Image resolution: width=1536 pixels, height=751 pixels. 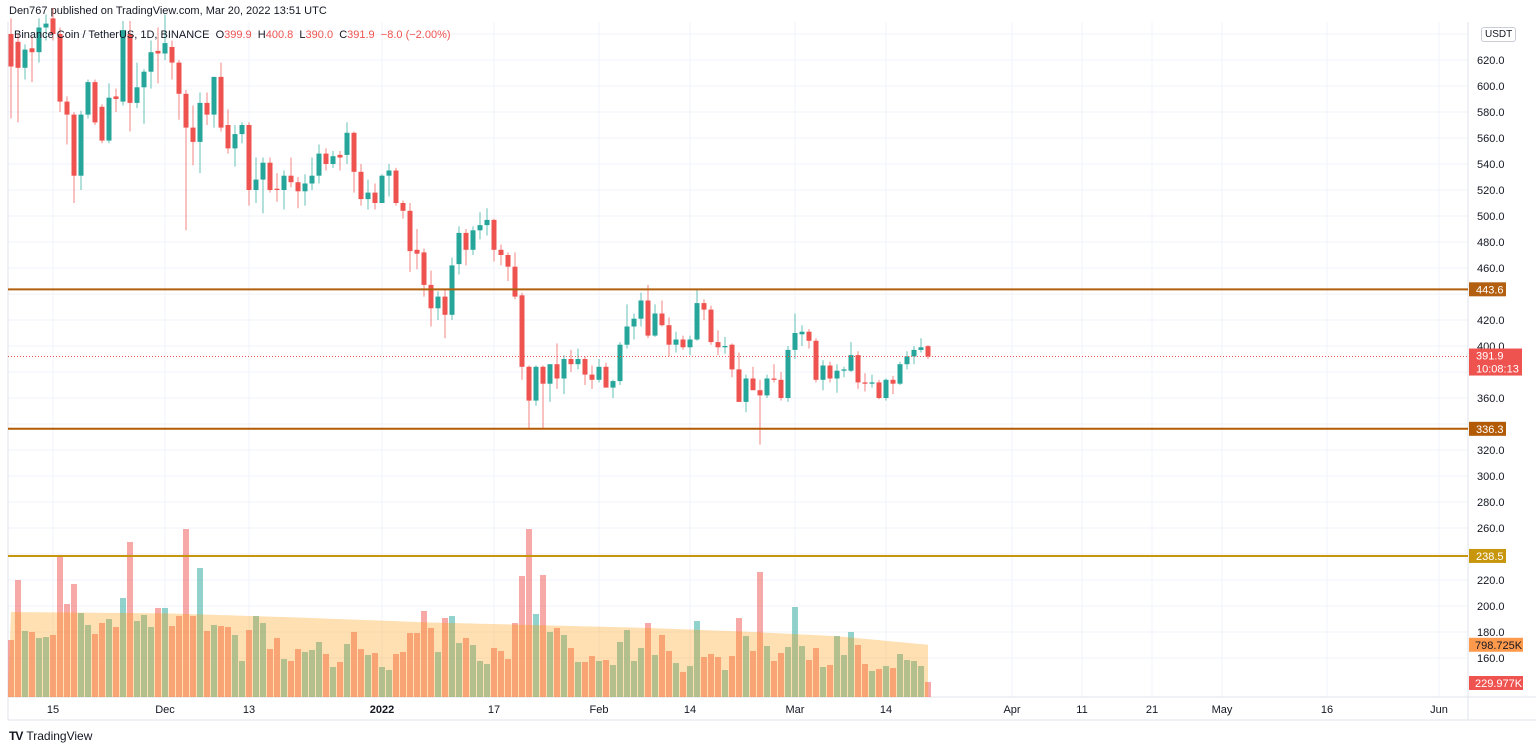 What do you see at coordinates (1499, 34) in the screenshot?
I see `currency-badge: USDT` at bounding box center [1499, 34].